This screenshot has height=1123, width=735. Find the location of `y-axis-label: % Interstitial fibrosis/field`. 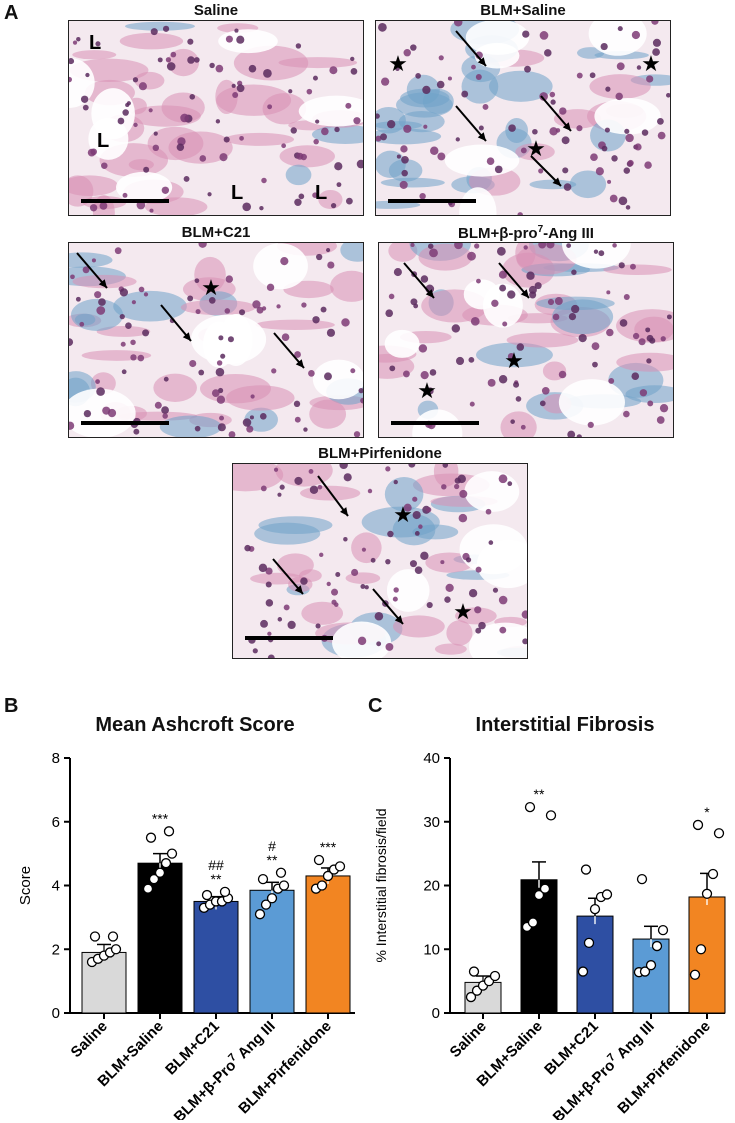

y-axis-label: % Interstitial fibrosis/field is located at coordinates (381, 885).